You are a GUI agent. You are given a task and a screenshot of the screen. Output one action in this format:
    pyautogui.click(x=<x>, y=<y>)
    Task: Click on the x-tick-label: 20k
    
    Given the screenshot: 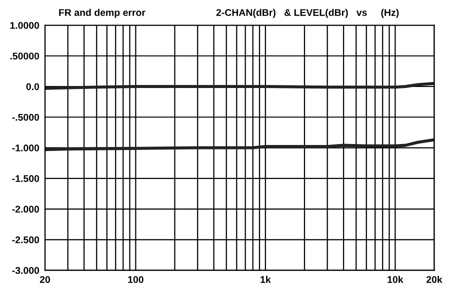 What is the action you would take?
    pyautogui.click(x=434, y=279)
    